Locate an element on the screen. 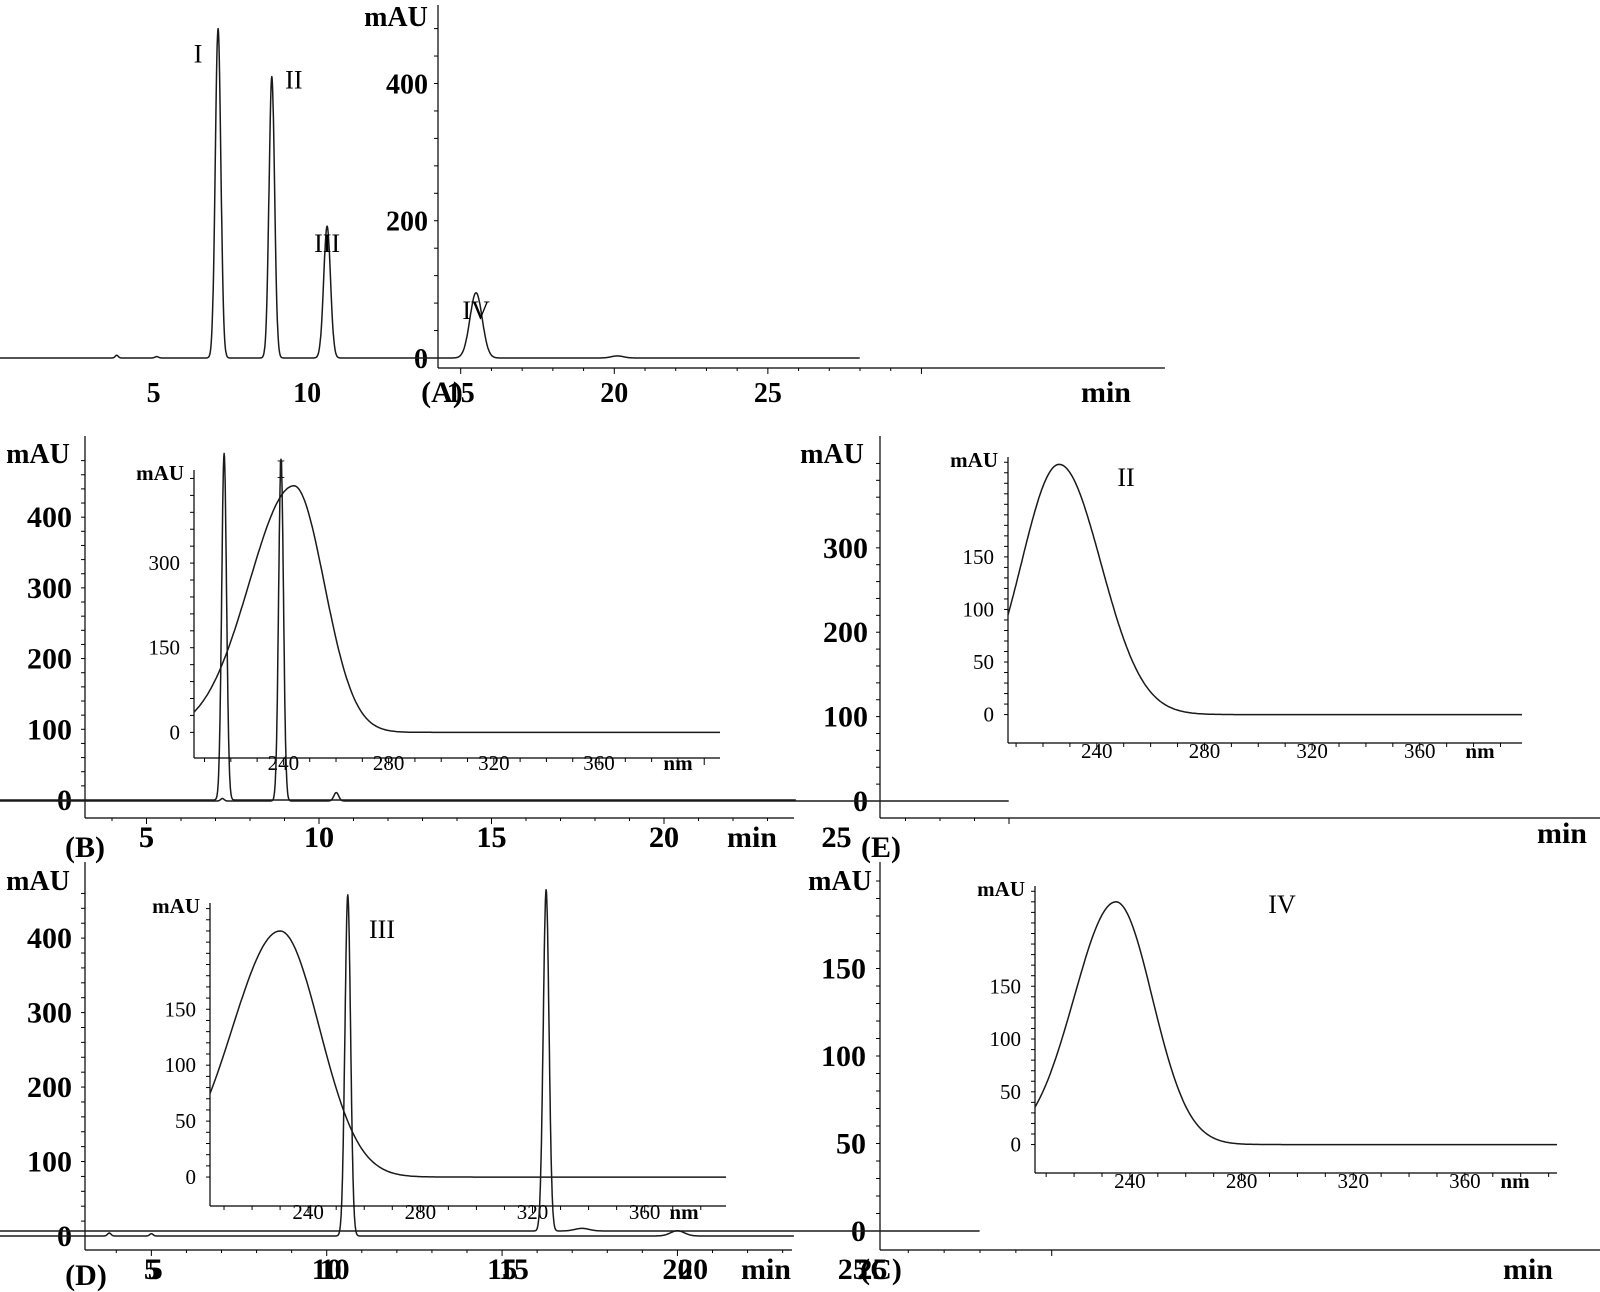  peak-label: III is located at coordinates (327, 243).